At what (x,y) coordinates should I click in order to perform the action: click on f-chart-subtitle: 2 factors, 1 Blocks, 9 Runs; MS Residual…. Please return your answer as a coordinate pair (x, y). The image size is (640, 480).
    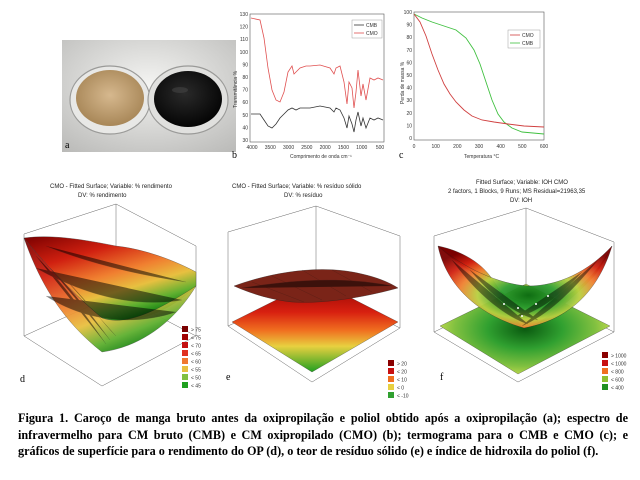
    Looking at the image, I should click on (517, 192).